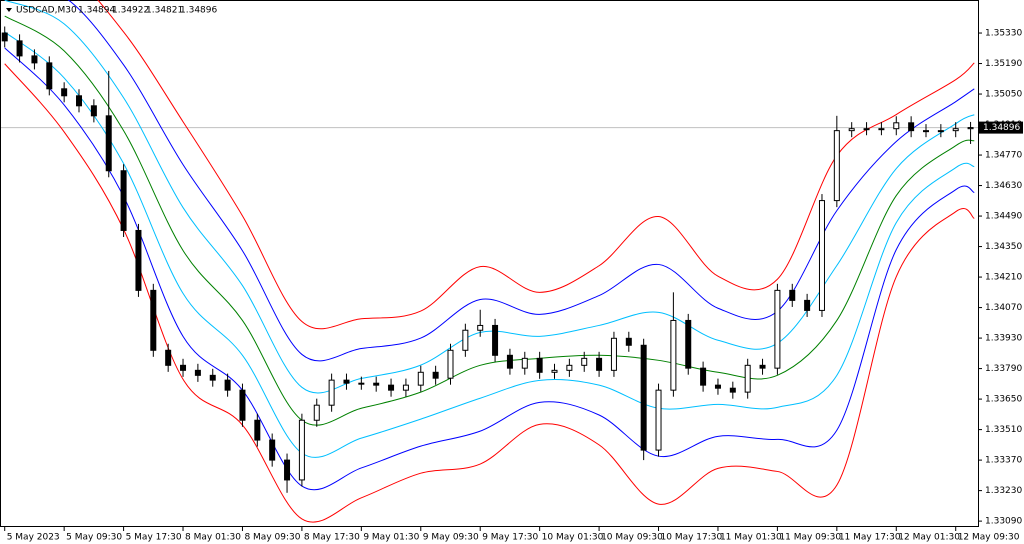 Image resolution: width=1024 pixels, height=544 pixels. What do you see at coordinates (1003, 156) in the screenshot?
I see `y-tick-label: 1.34770` at bounding box center [1003, 156].